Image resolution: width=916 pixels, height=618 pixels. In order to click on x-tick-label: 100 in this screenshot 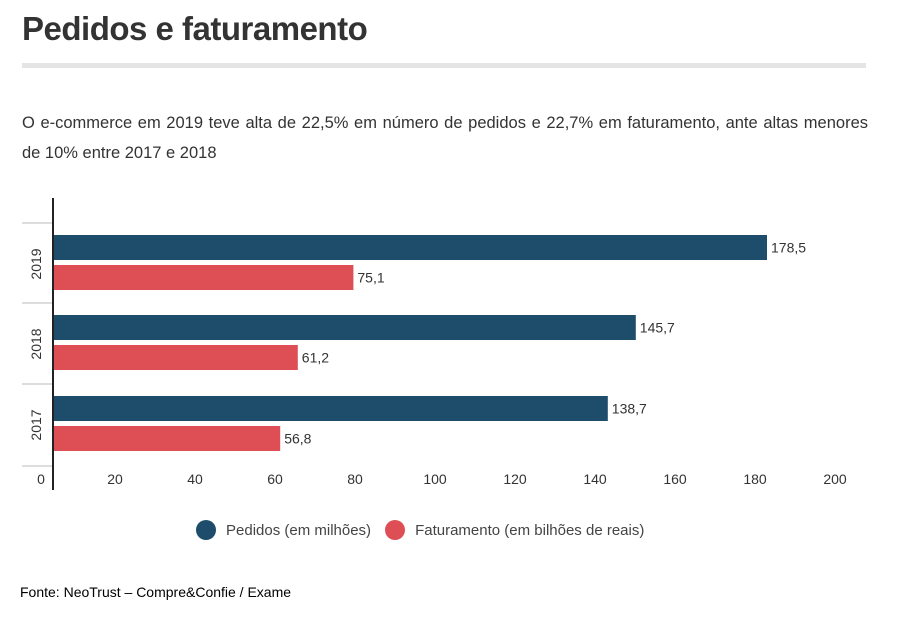, I will do `click(435, 479)`.